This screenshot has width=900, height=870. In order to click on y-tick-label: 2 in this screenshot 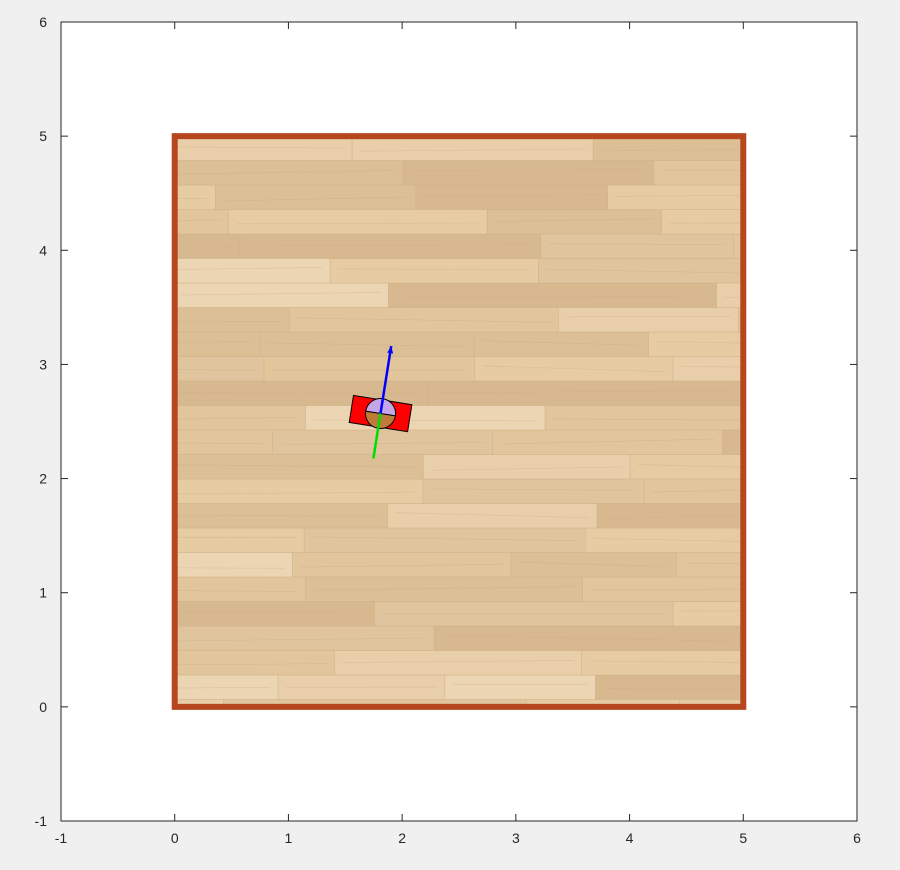, I will do `click(43, 479)`.